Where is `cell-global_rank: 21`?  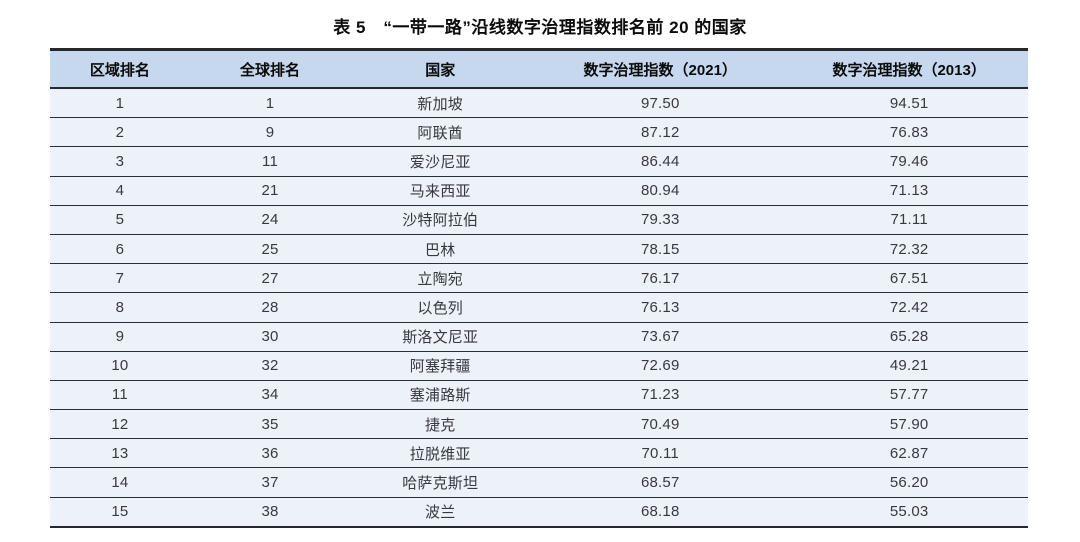 cell-global_rank: 21 is located at coordinates (270, 191).